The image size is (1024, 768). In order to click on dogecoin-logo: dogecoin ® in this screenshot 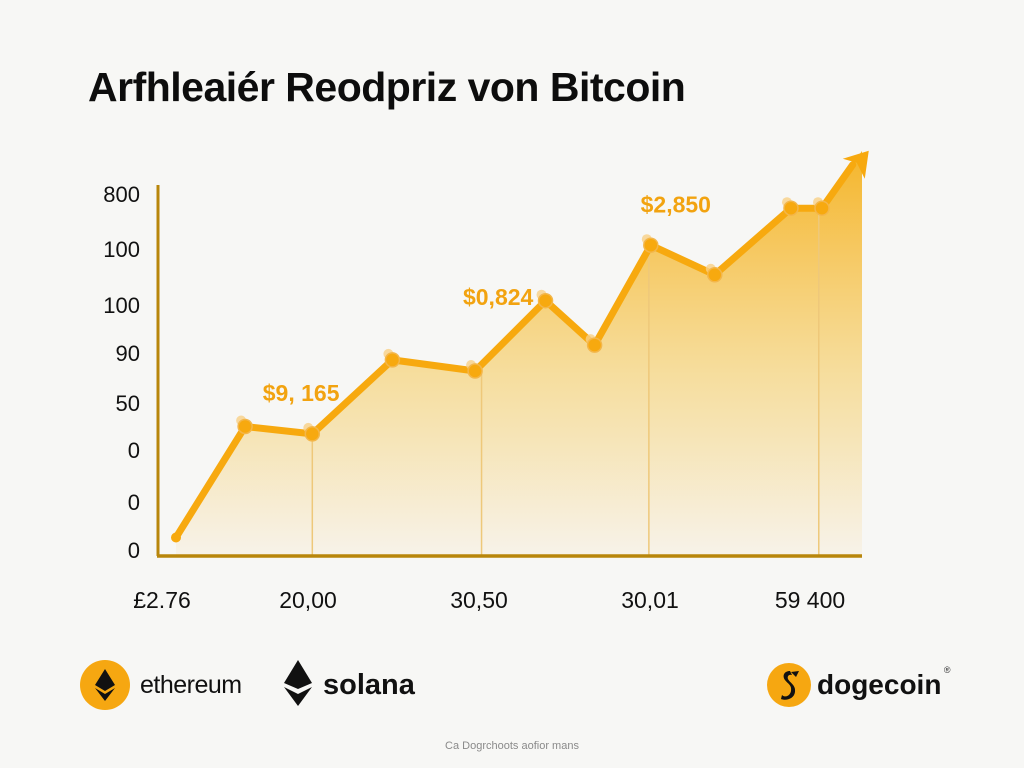, I will do `click(858, 685)`.